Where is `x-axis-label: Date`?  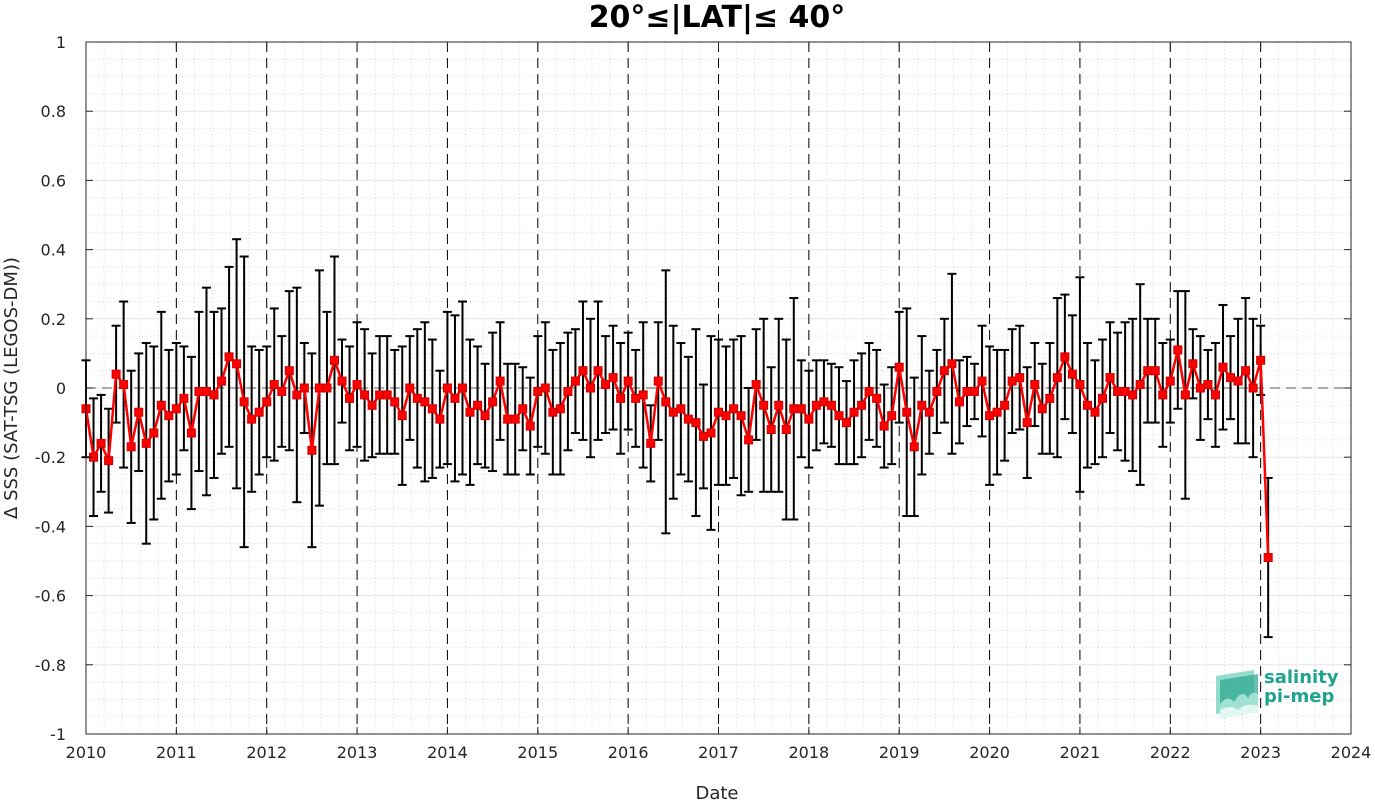
x-axis-label: Date is located at coordinates (716, 792).